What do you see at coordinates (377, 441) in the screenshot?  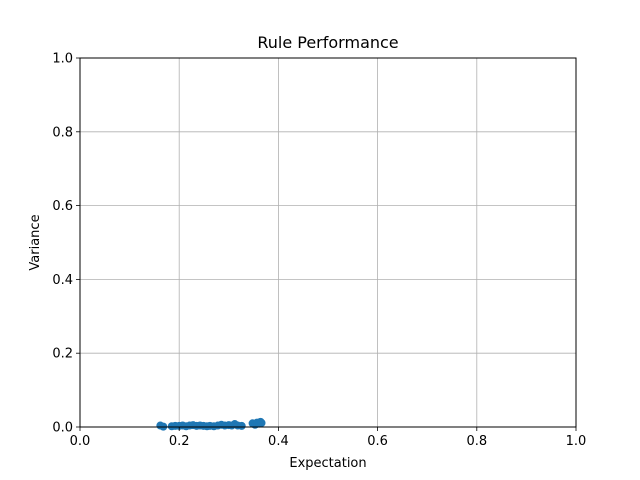 I see `x-tick-label: 0.6` at bounding box center [377, 441].